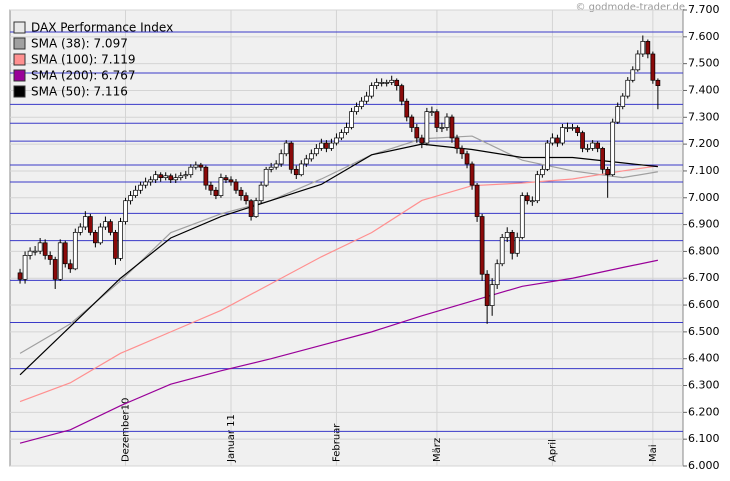 This screenshot has width=730, height=481. Describe the element at coordinates (704, 170) in the screenshot. I see `y-tick-label: 7.100` at that location.